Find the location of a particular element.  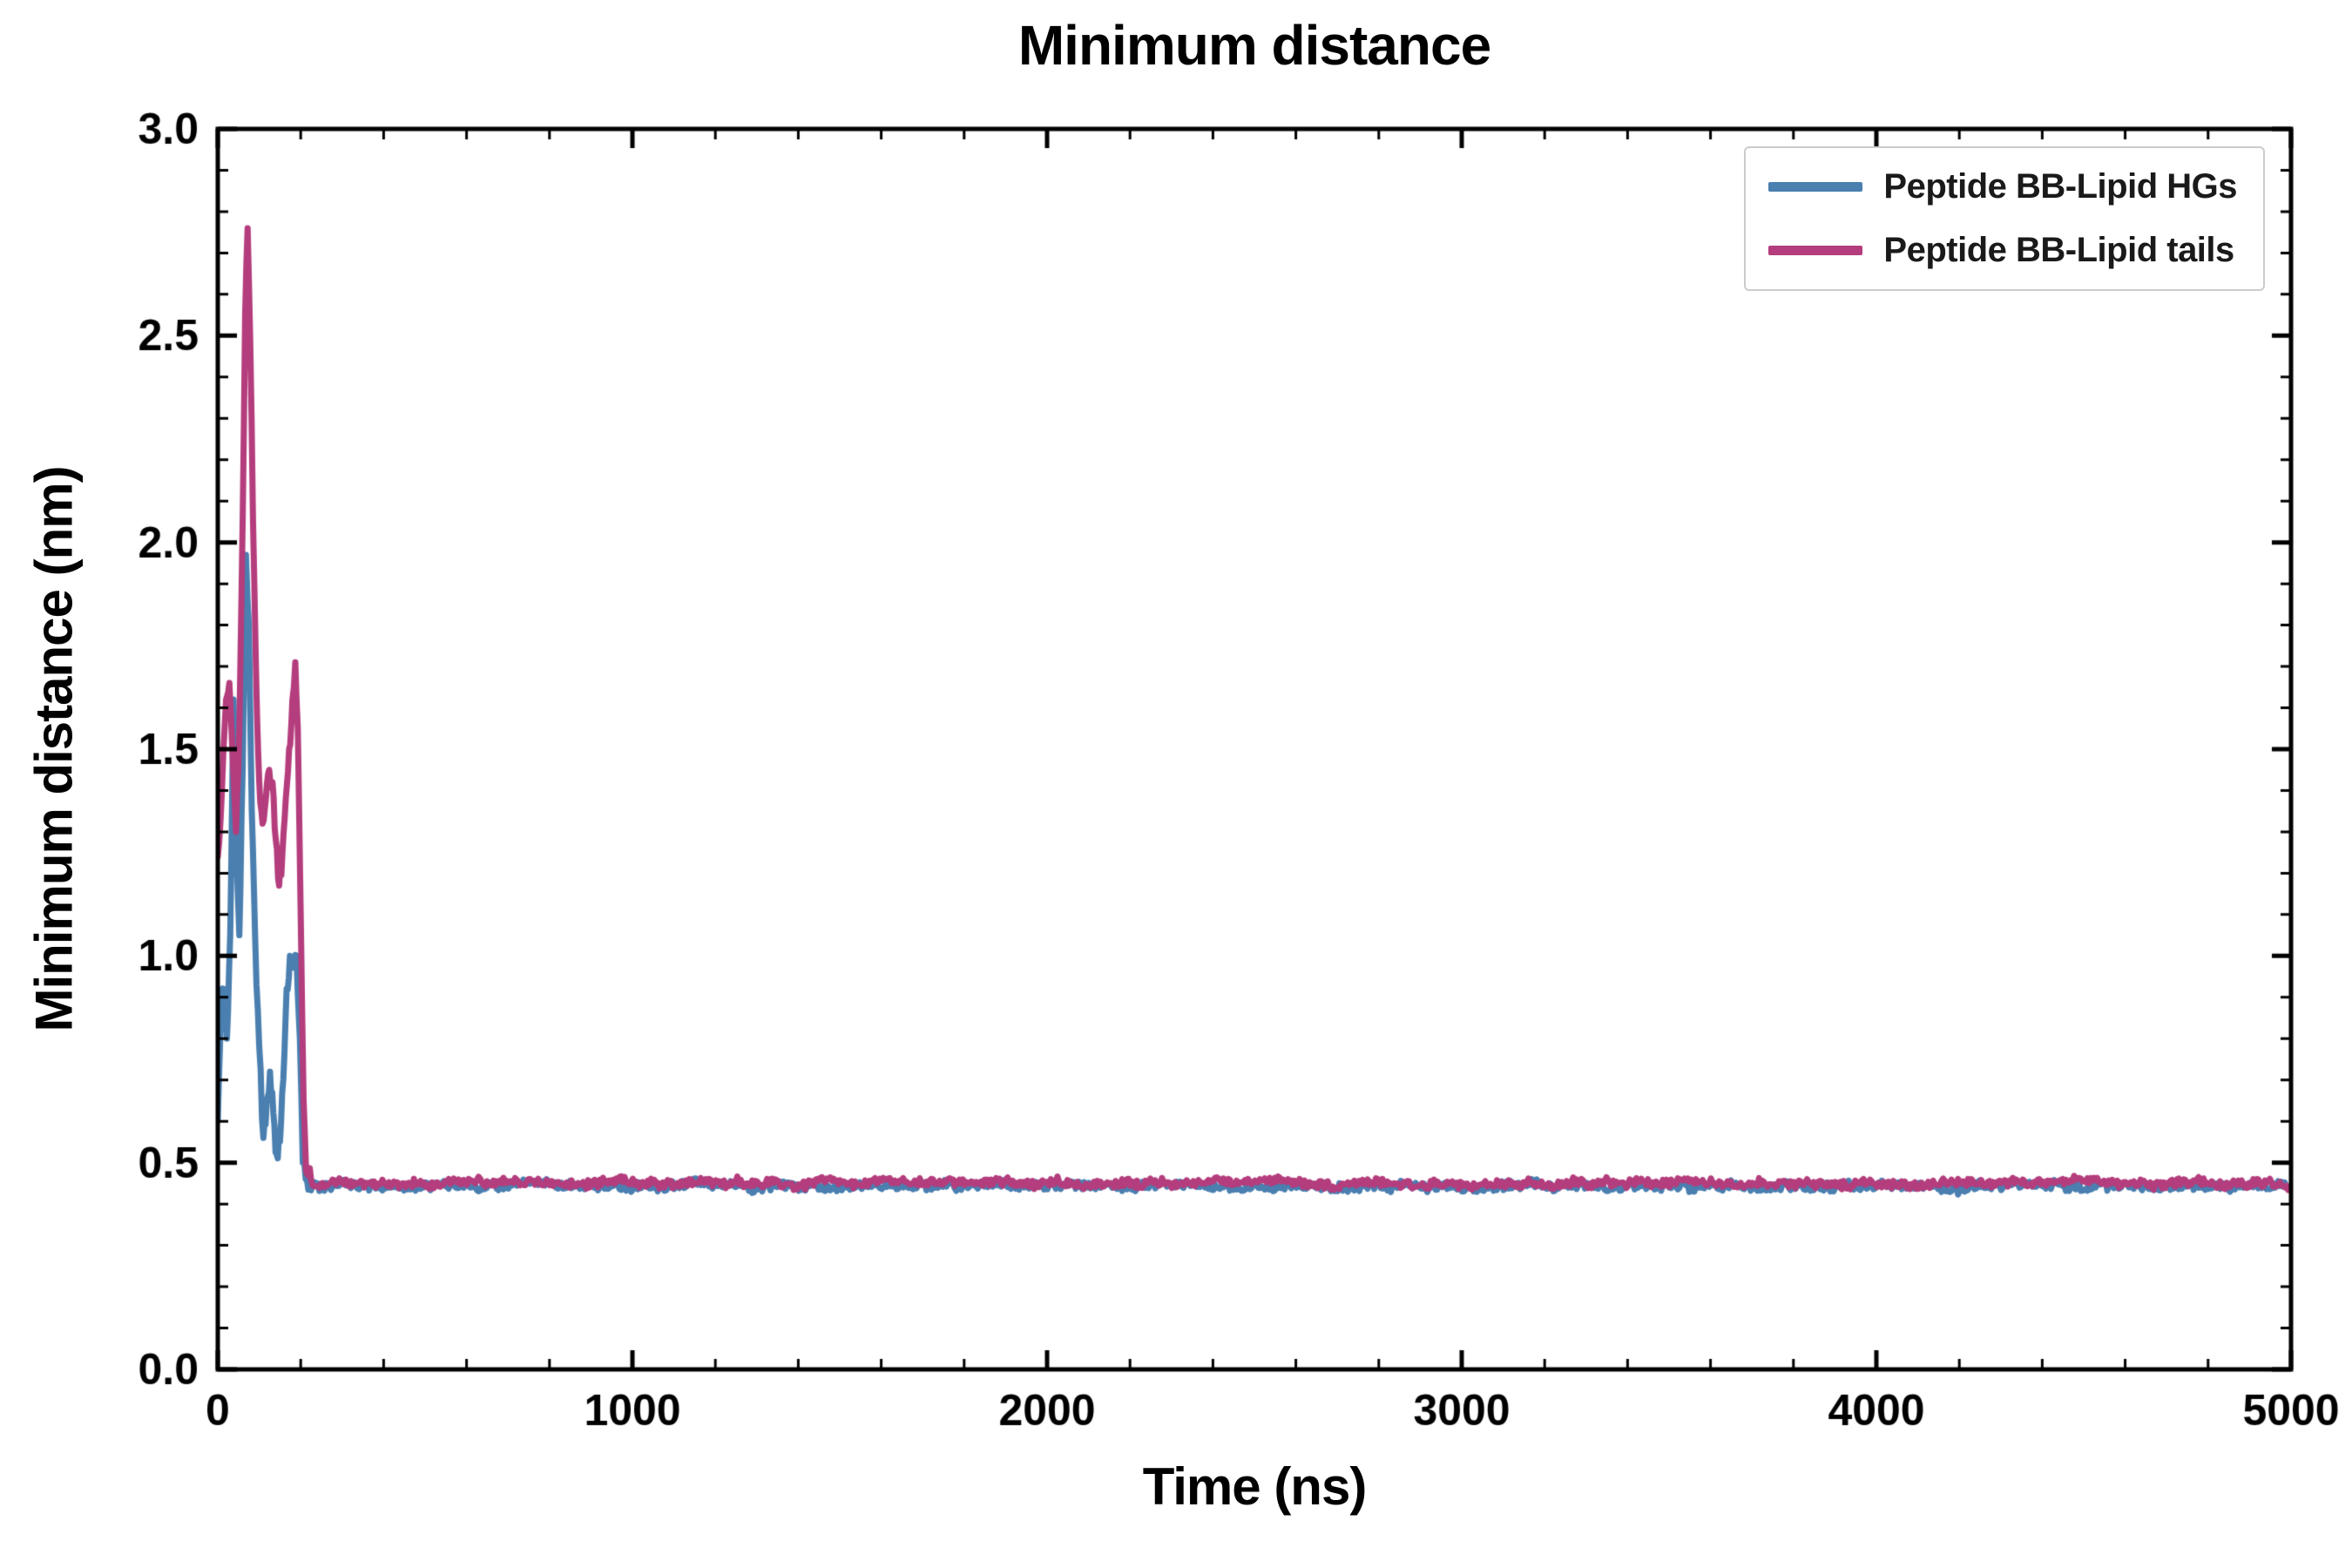

legend-label-tails: Peptide BB-Lipid tails is located at coordinates (2058, 250).